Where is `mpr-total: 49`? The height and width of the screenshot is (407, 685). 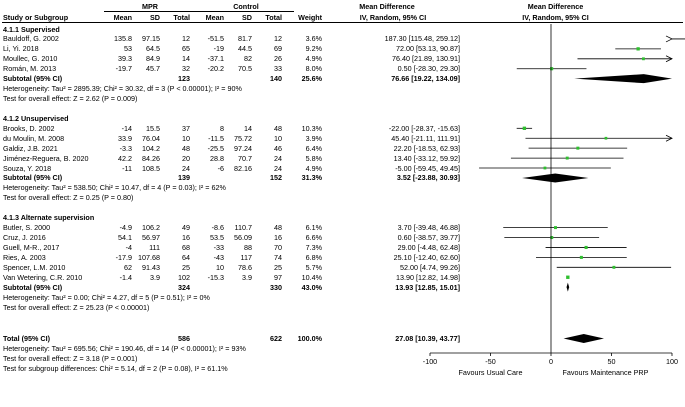
mpr-total: 49 is located at coordinates (186, 228).